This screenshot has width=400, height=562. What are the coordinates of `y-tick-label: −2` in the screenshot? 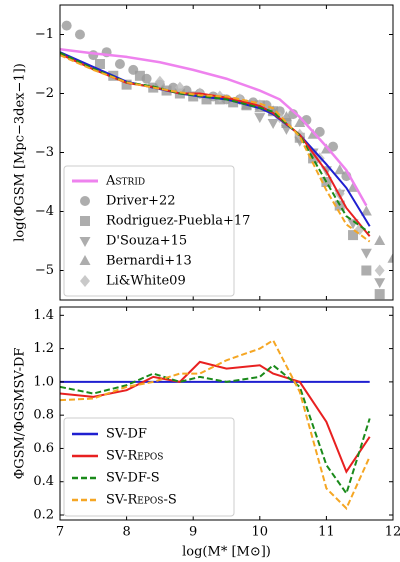 It's located at (44, 93).